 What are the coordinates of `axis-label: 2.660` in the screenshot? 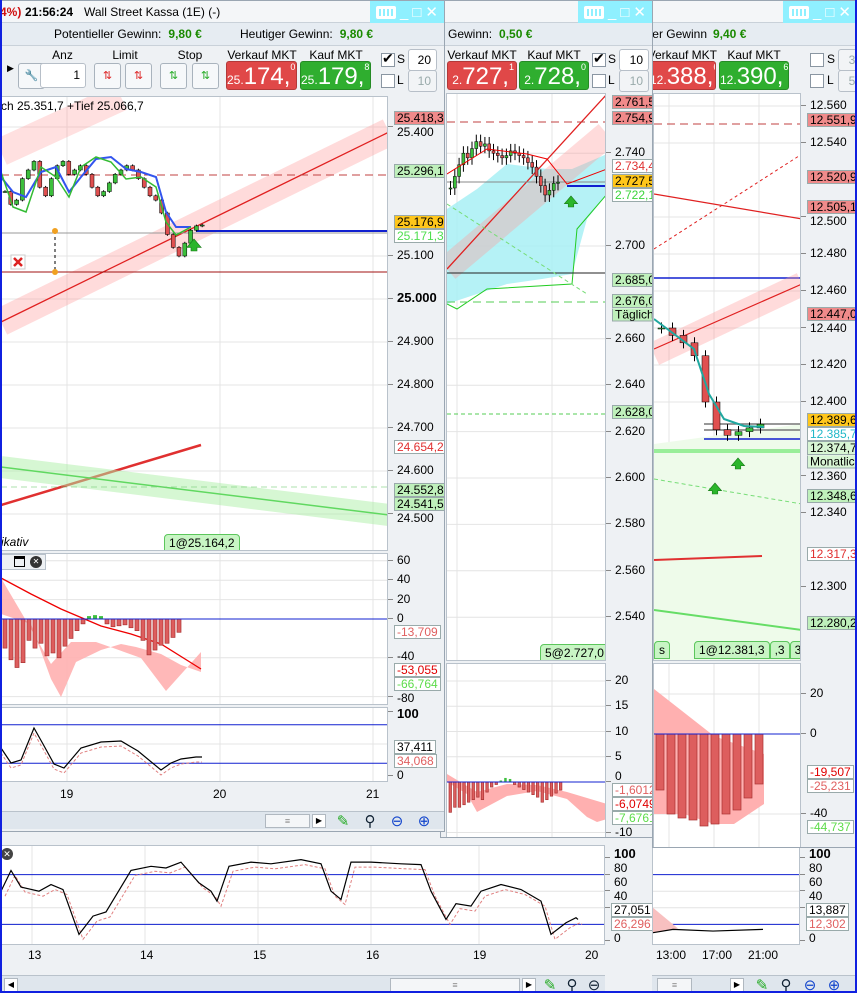 It's located at (630, 337).